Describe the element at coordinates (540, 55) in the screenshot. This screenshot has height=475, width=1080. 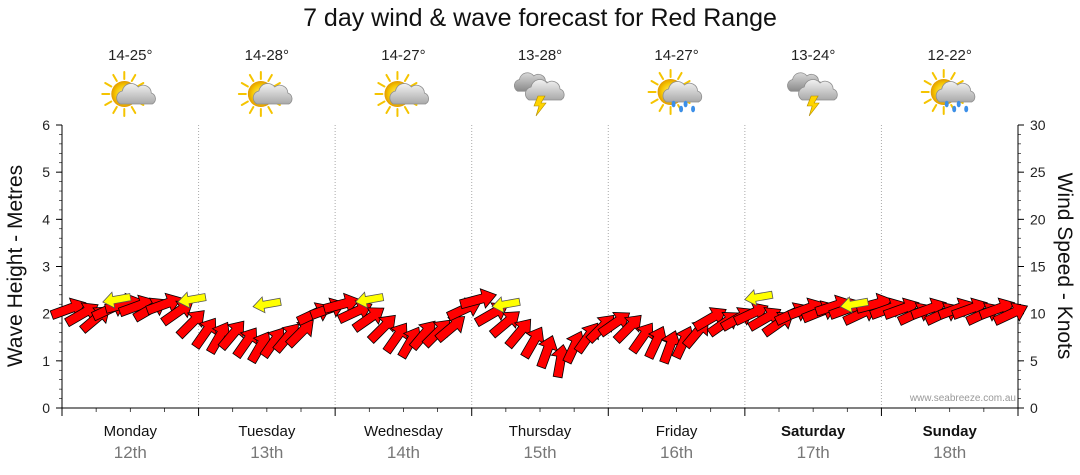
I see `day-temperature: 13-28°` at that location.